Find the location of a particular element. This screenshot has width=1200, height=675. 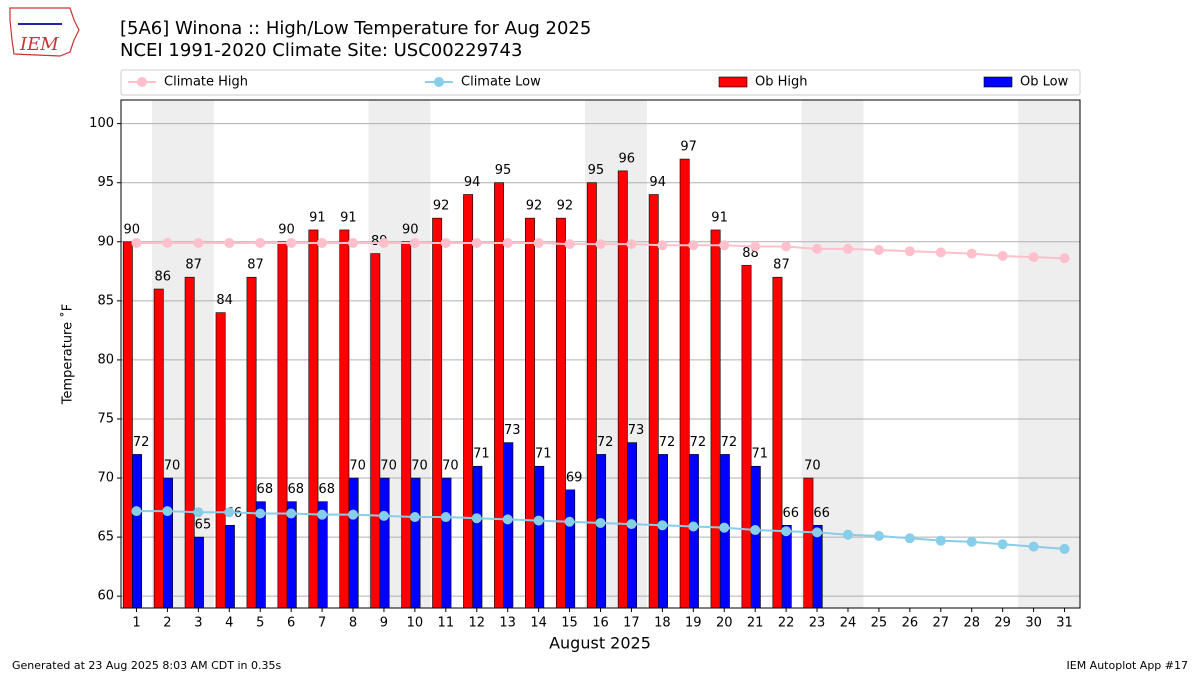

logo-text: IEM is located at coordinates (39, 44).